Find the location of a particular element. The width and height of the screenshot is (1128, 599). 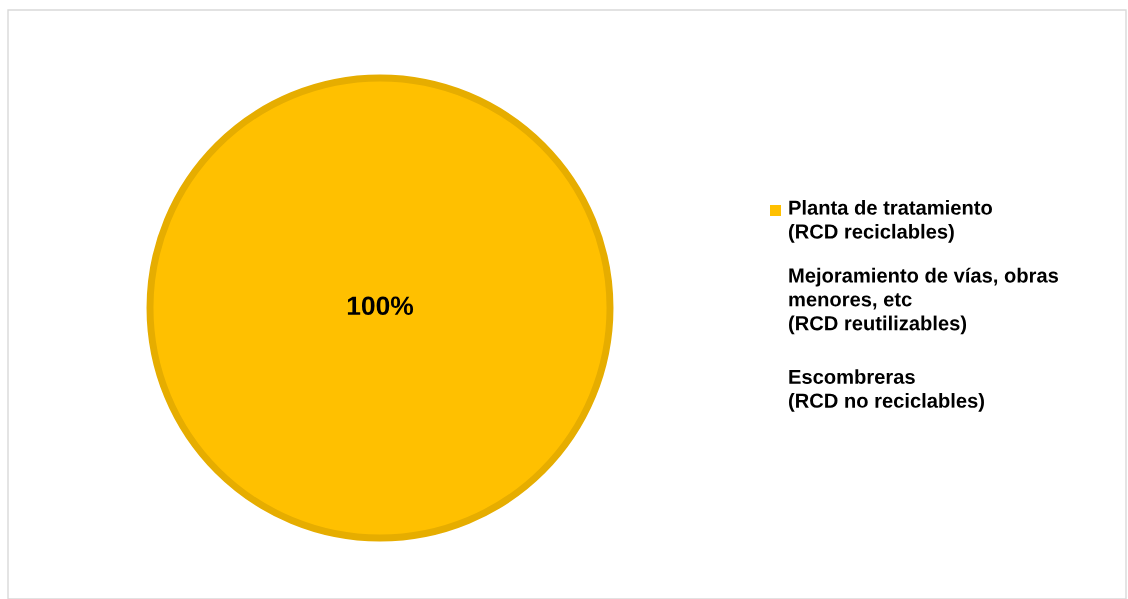

data-label: 100% is located at coordinates (380, 306).